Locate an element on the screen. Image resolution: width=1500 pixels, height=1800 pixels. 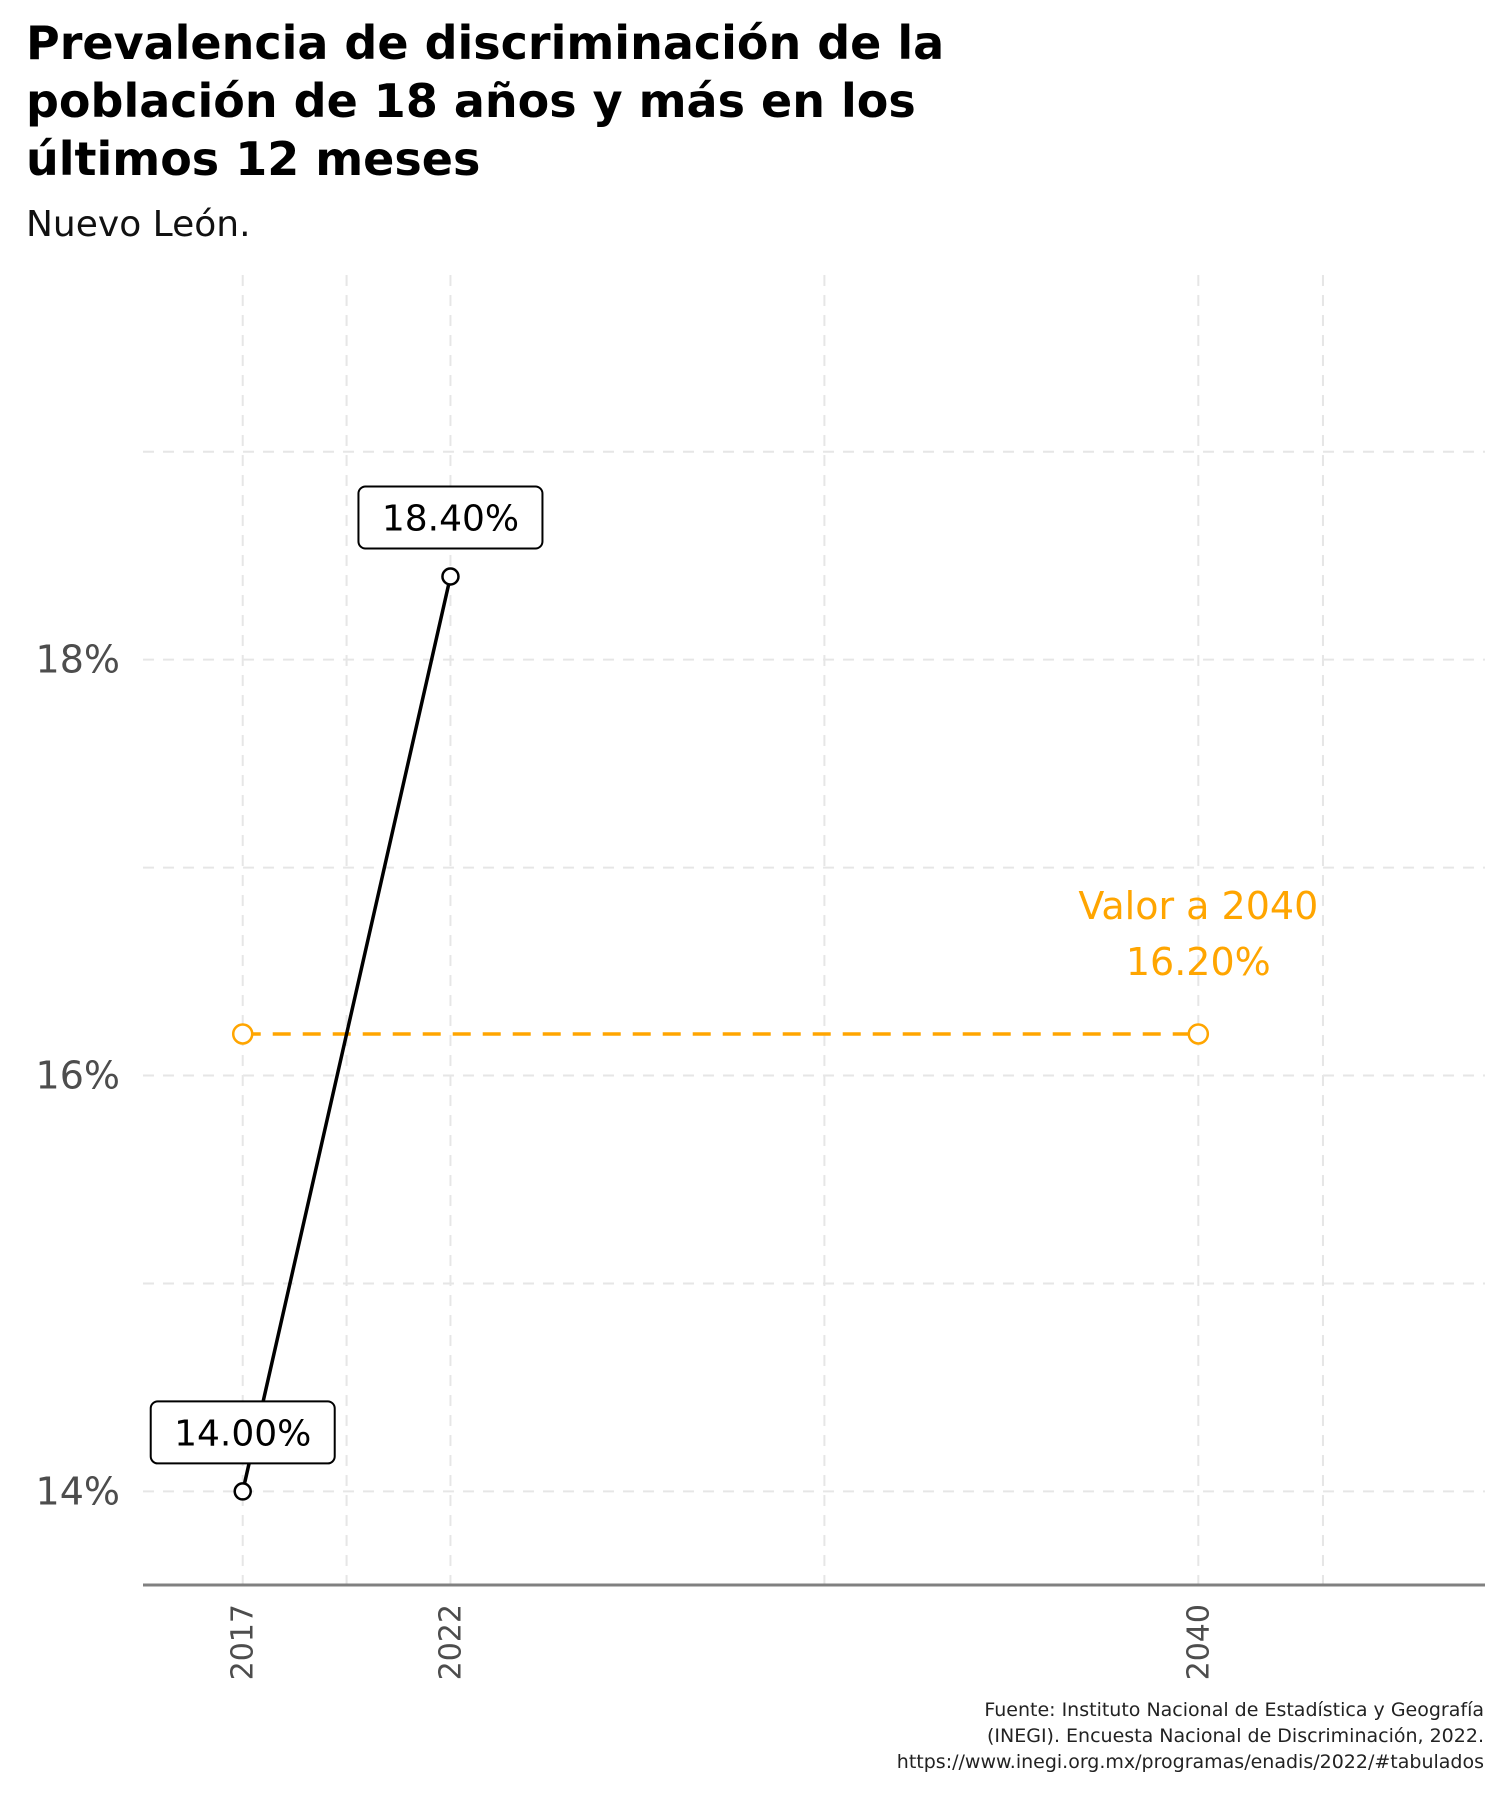
series-line is located at coordinates (347, 1034).